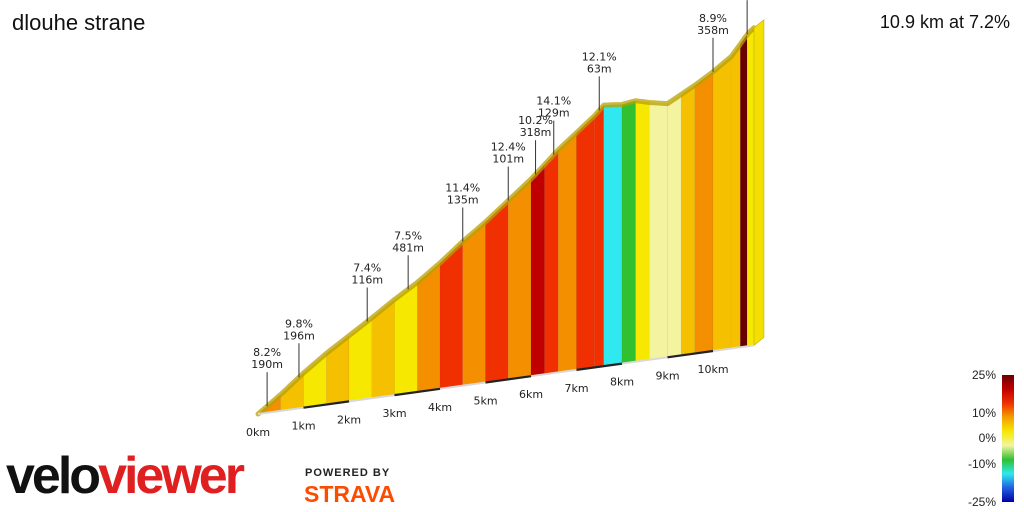 Image resolution: width=1024 pixels, height=512 pixels. I want to click on strava-logo: STRAVA, so click(350, 494).